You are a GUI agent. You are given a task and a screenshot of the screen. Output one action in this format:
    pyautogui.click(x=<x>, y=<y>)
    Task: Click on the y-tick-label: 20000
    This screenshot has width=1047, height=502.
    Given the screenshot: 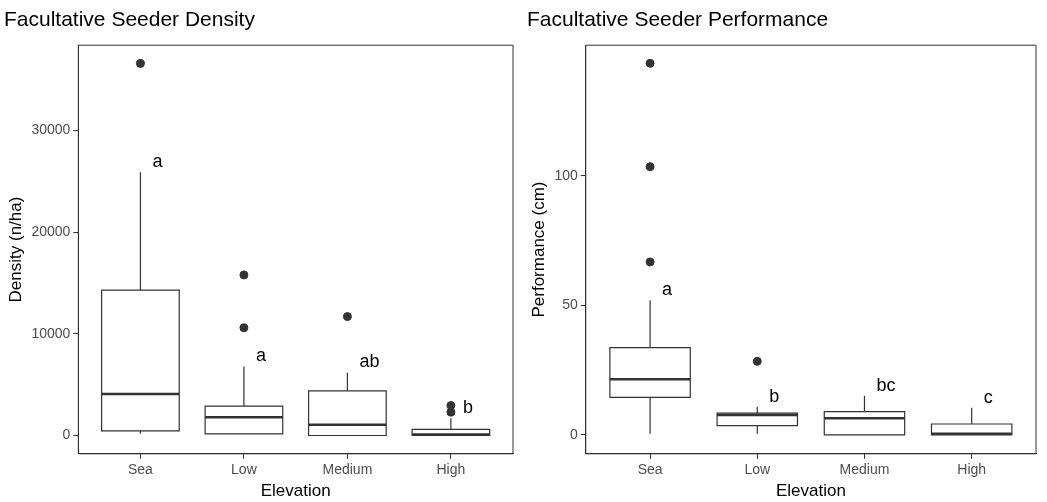 What is the action you would take?
    pyautogui.click(x=51, y=231)
    